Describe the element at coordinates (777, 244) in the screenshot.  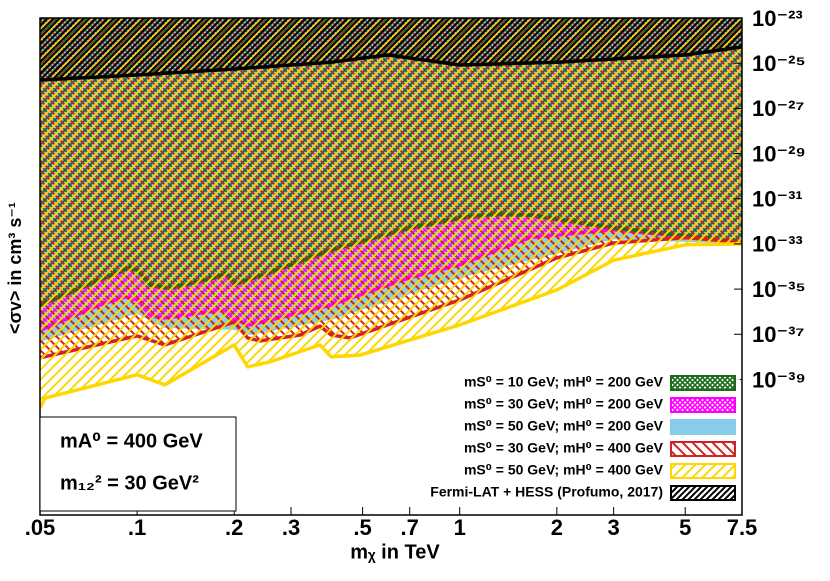
I see `y-tick-label: 10⁻³³` at that location.